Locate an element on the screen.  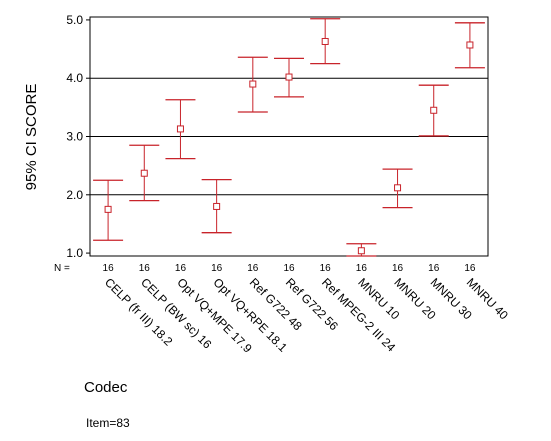
x-axis-label: Codec is located at coordinates (106, 387).